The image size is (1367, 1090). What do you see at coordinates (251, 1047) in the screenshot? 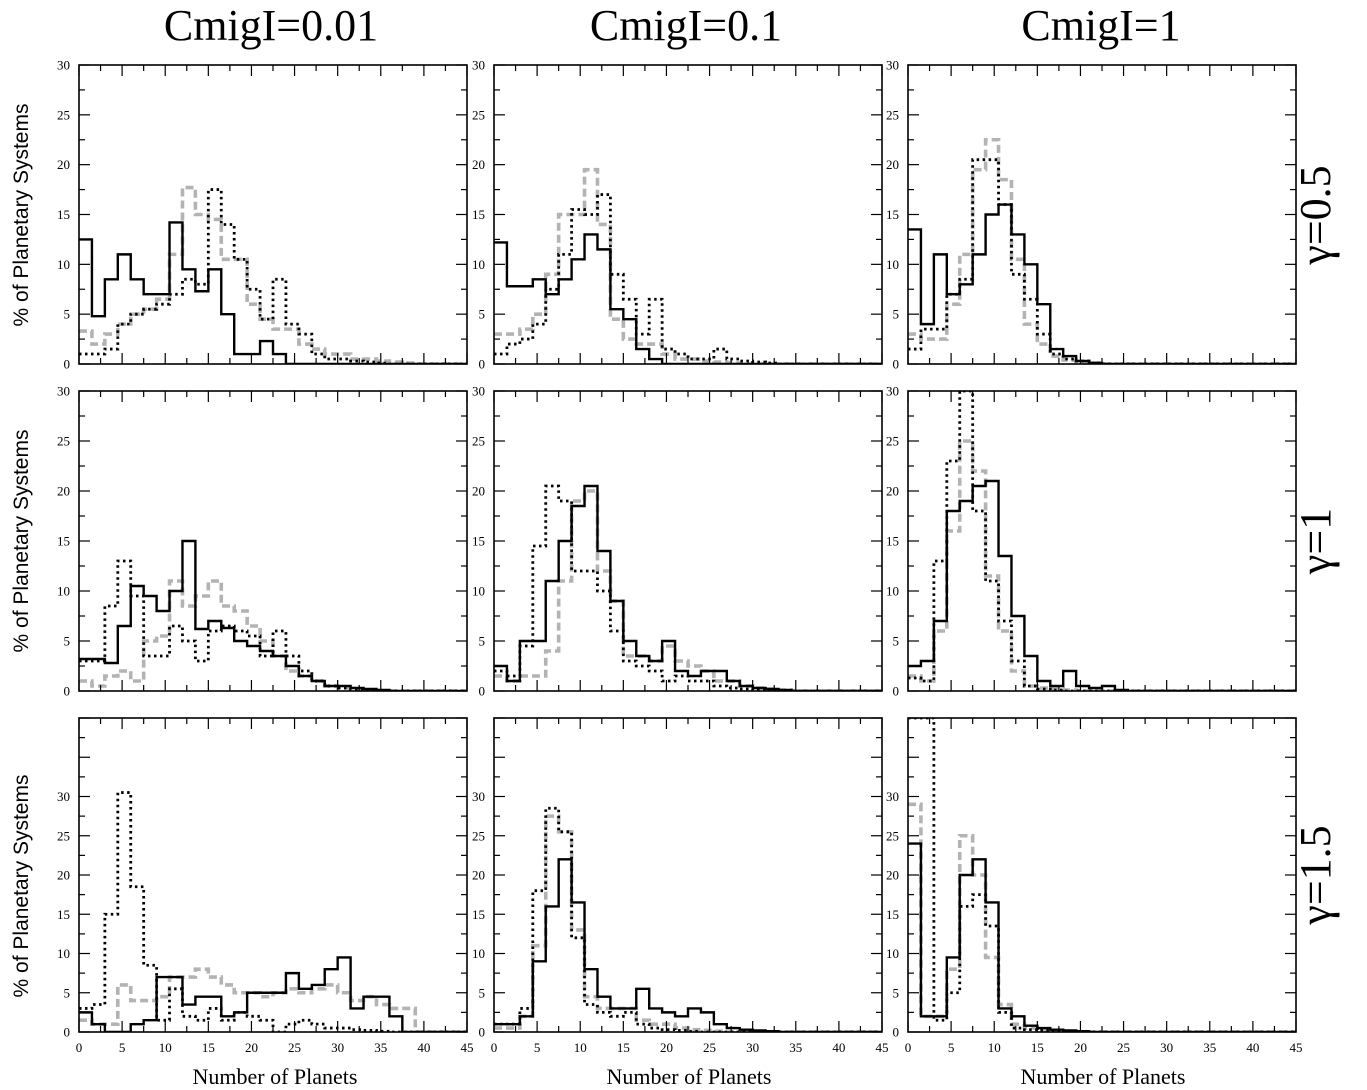
I see `x-tick-label: 20` at bounding box center [251, 1047].